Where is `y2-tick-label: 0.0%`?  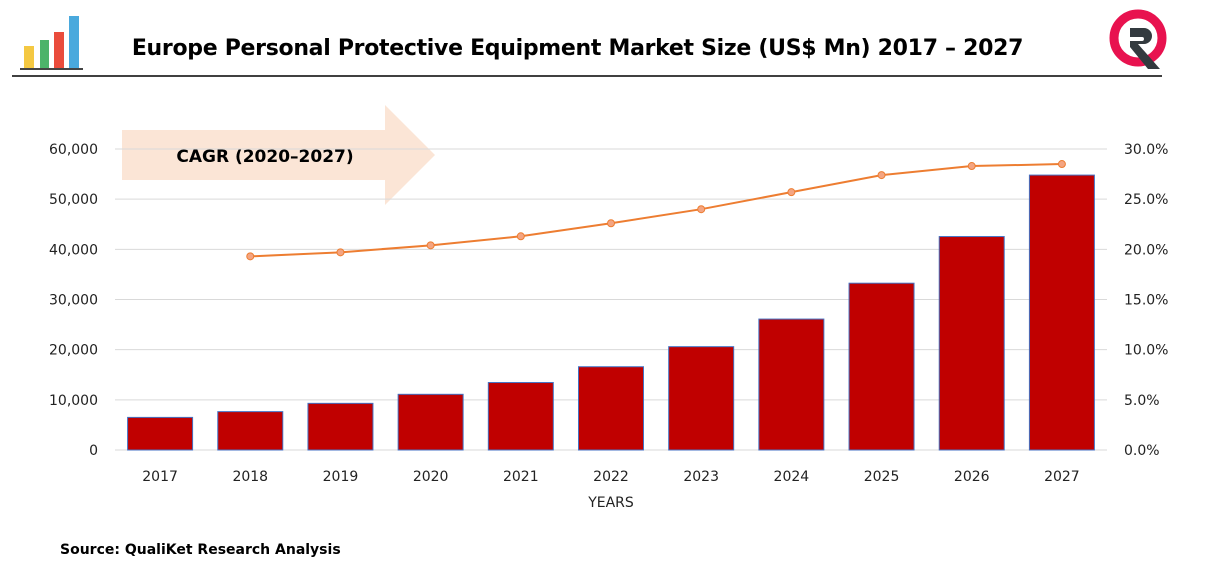 y2-tick-label: 0.0% is located at coordinates (1142, 451).